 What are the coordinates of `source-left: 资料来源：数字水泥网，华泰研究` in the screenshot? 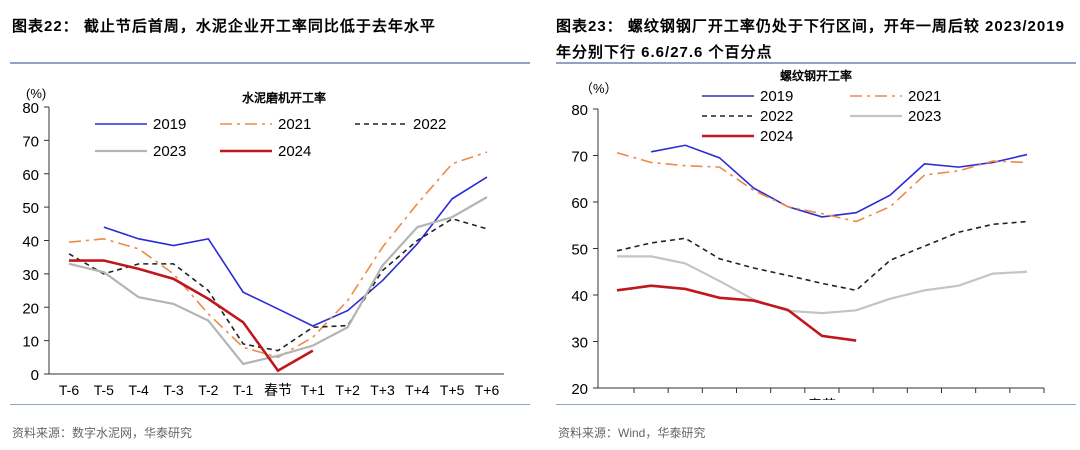 It's located at (102, 433).